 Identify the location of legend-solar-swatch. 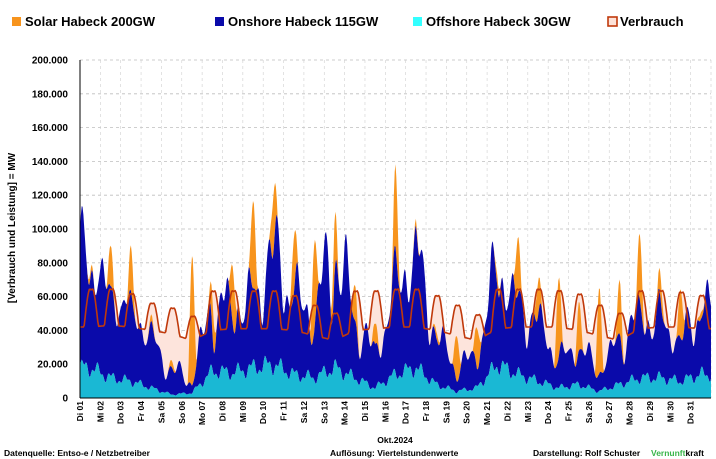
(16, 21).